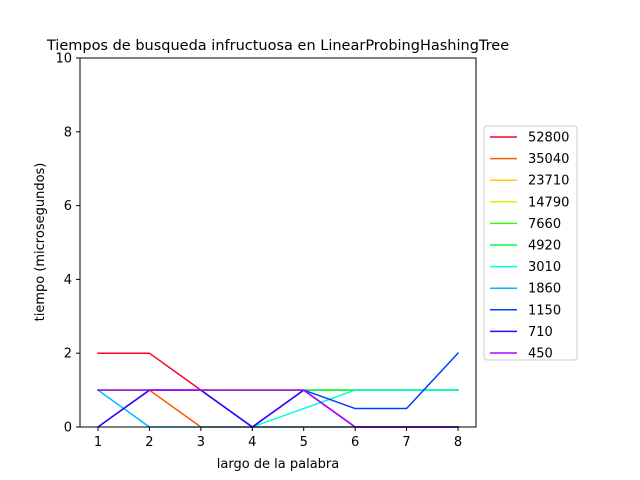 This screenshot has height=480, width=640. What do you see at coordinates (544, 289) in the screenshot?
I see `legend-label-1860: 1860` at bounding box center [544, 289].